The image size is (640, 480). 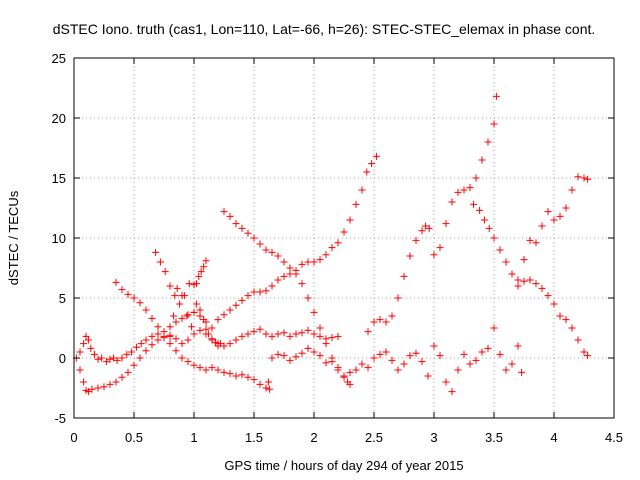 I want to click on x-tick-label: 2.5, so click(x=374, y=437).